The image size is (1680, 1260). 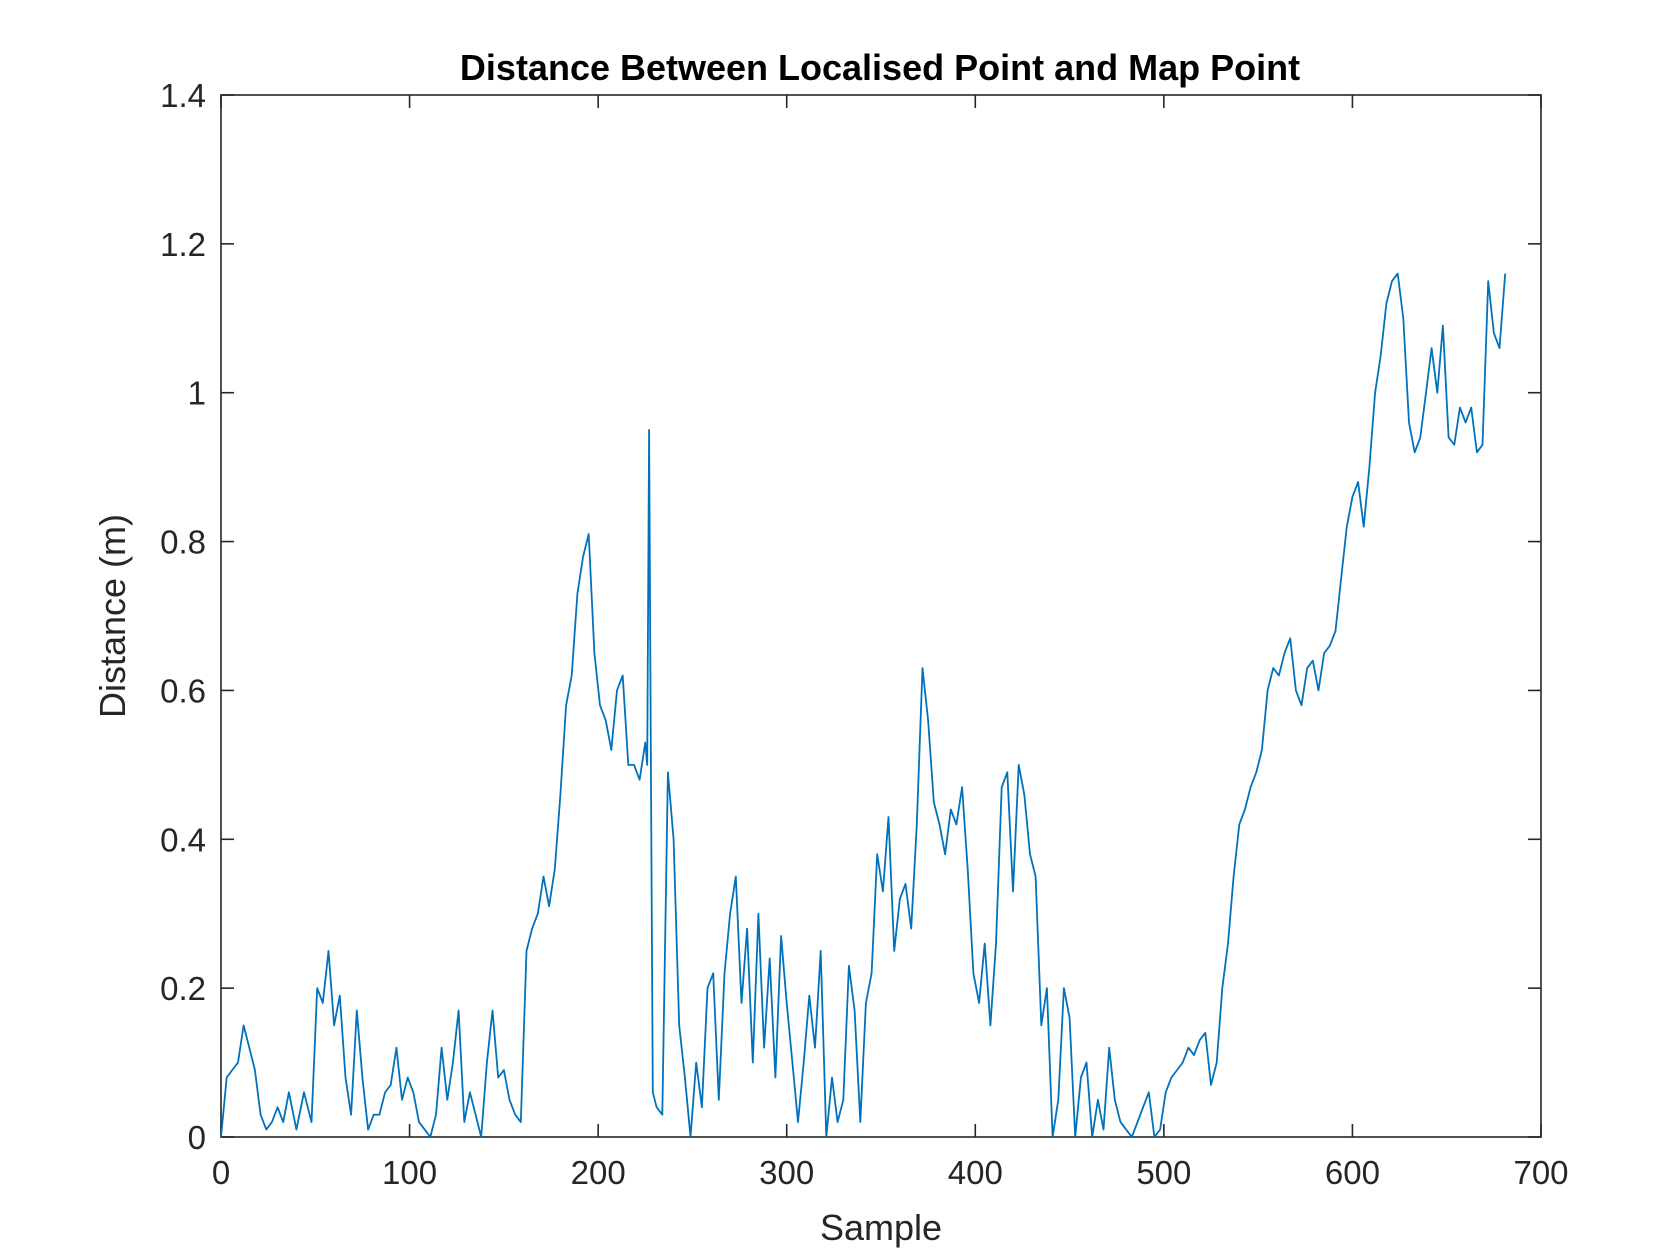 What do you see at coordinates (221, 1172) in the screenshot?
I see `x-tick-label-0: 0` at bounding box center [221, 1172].